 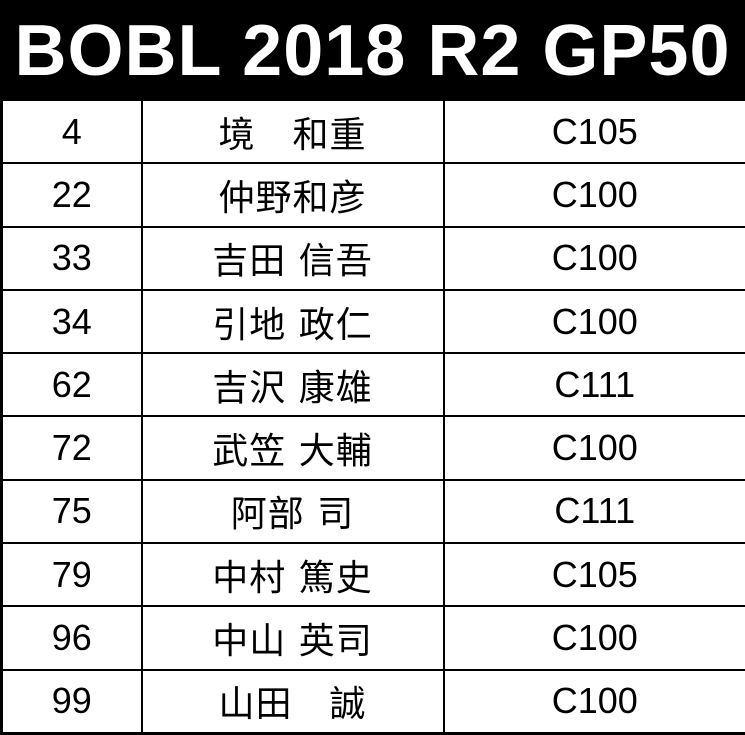 What do you see at coordinates (72, 702) in the screenshot?
I see `rider-number: 99` at bounding box center [72, 702].